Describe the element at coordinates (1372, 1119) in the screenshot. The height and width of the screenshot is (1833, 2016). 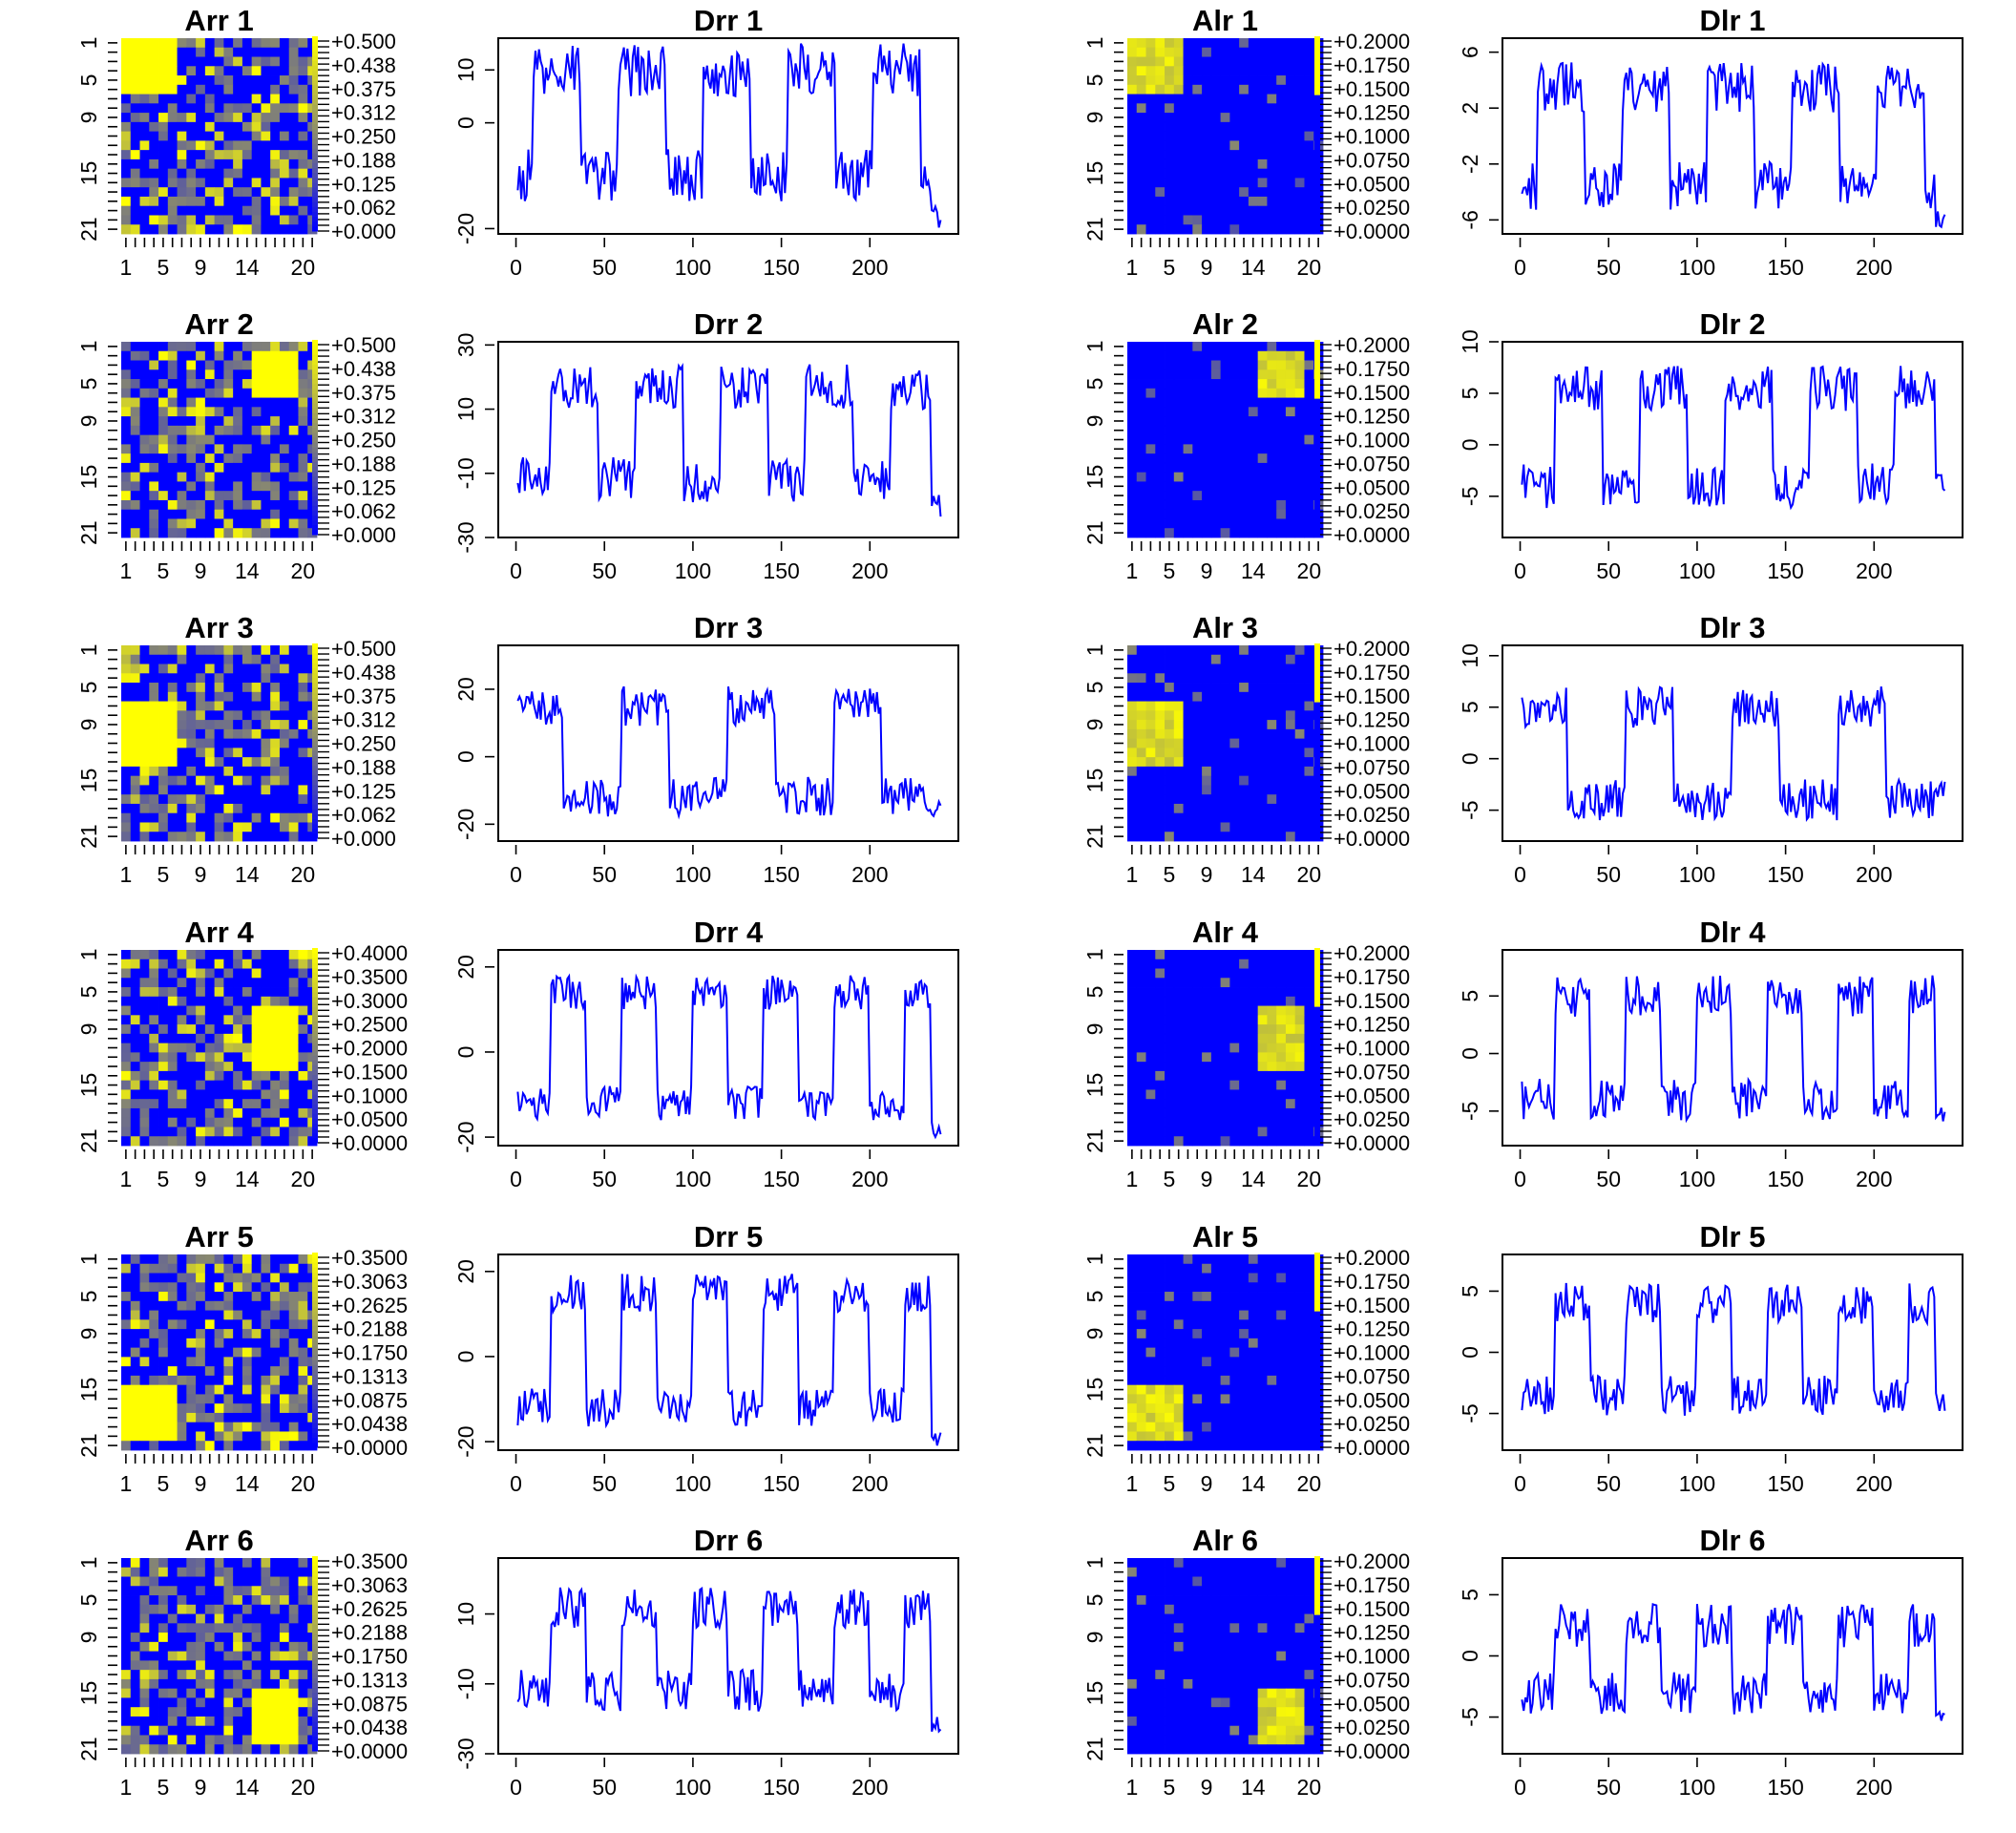
I see `legend-label: +0.0250` at that location.